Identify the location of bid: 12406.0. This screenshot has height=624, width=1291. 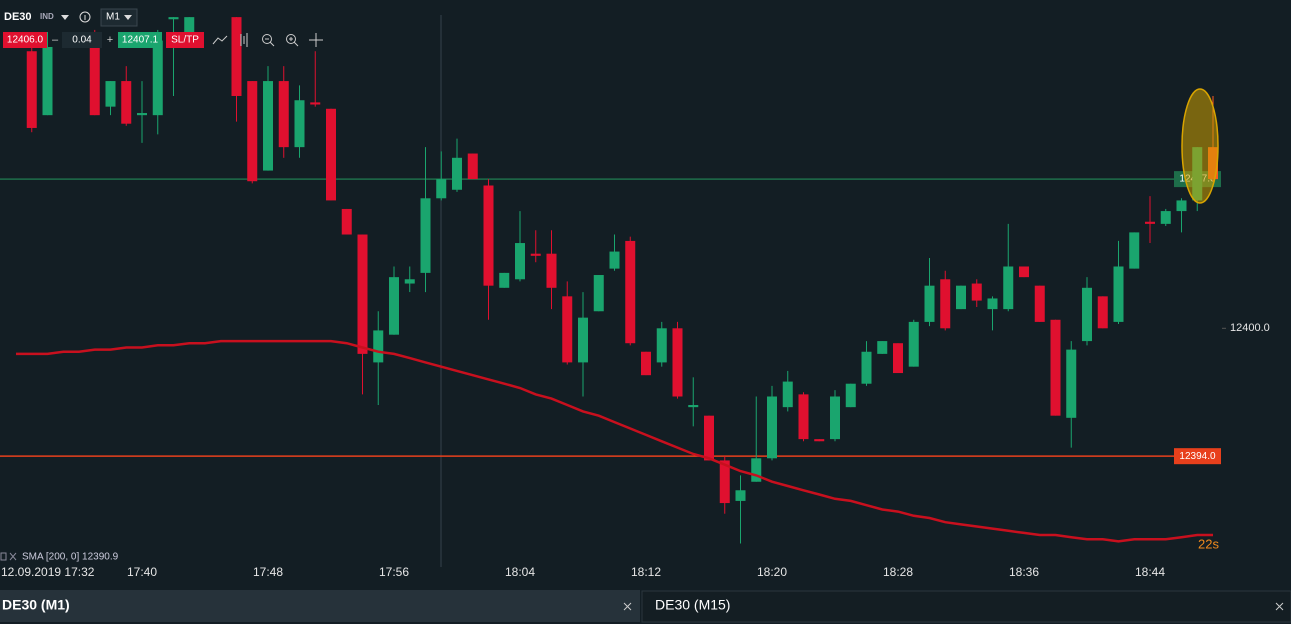
(25, 40).